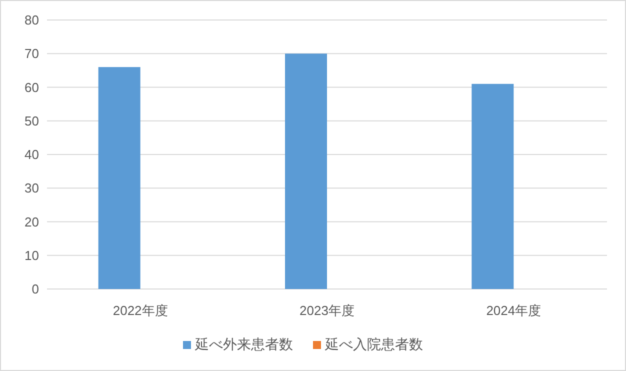 The height and width of the screenshot is (371, 626). Describe the element at coordinates (140, 310) in the screenshot. I see `x-tick-label: 2022年度` at that location.